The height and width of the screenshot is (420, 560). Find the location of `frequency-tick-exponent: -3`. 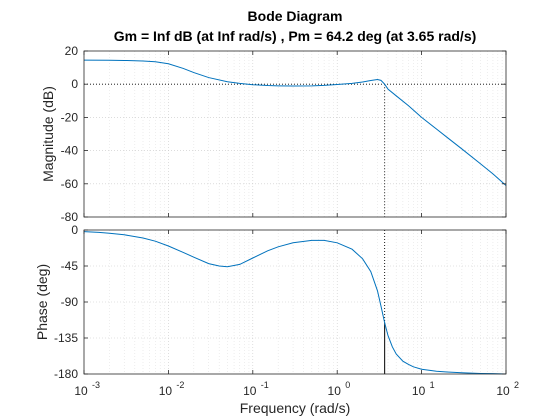

frequency-tick-exponent: -3 is located at coordinates (96, 385).